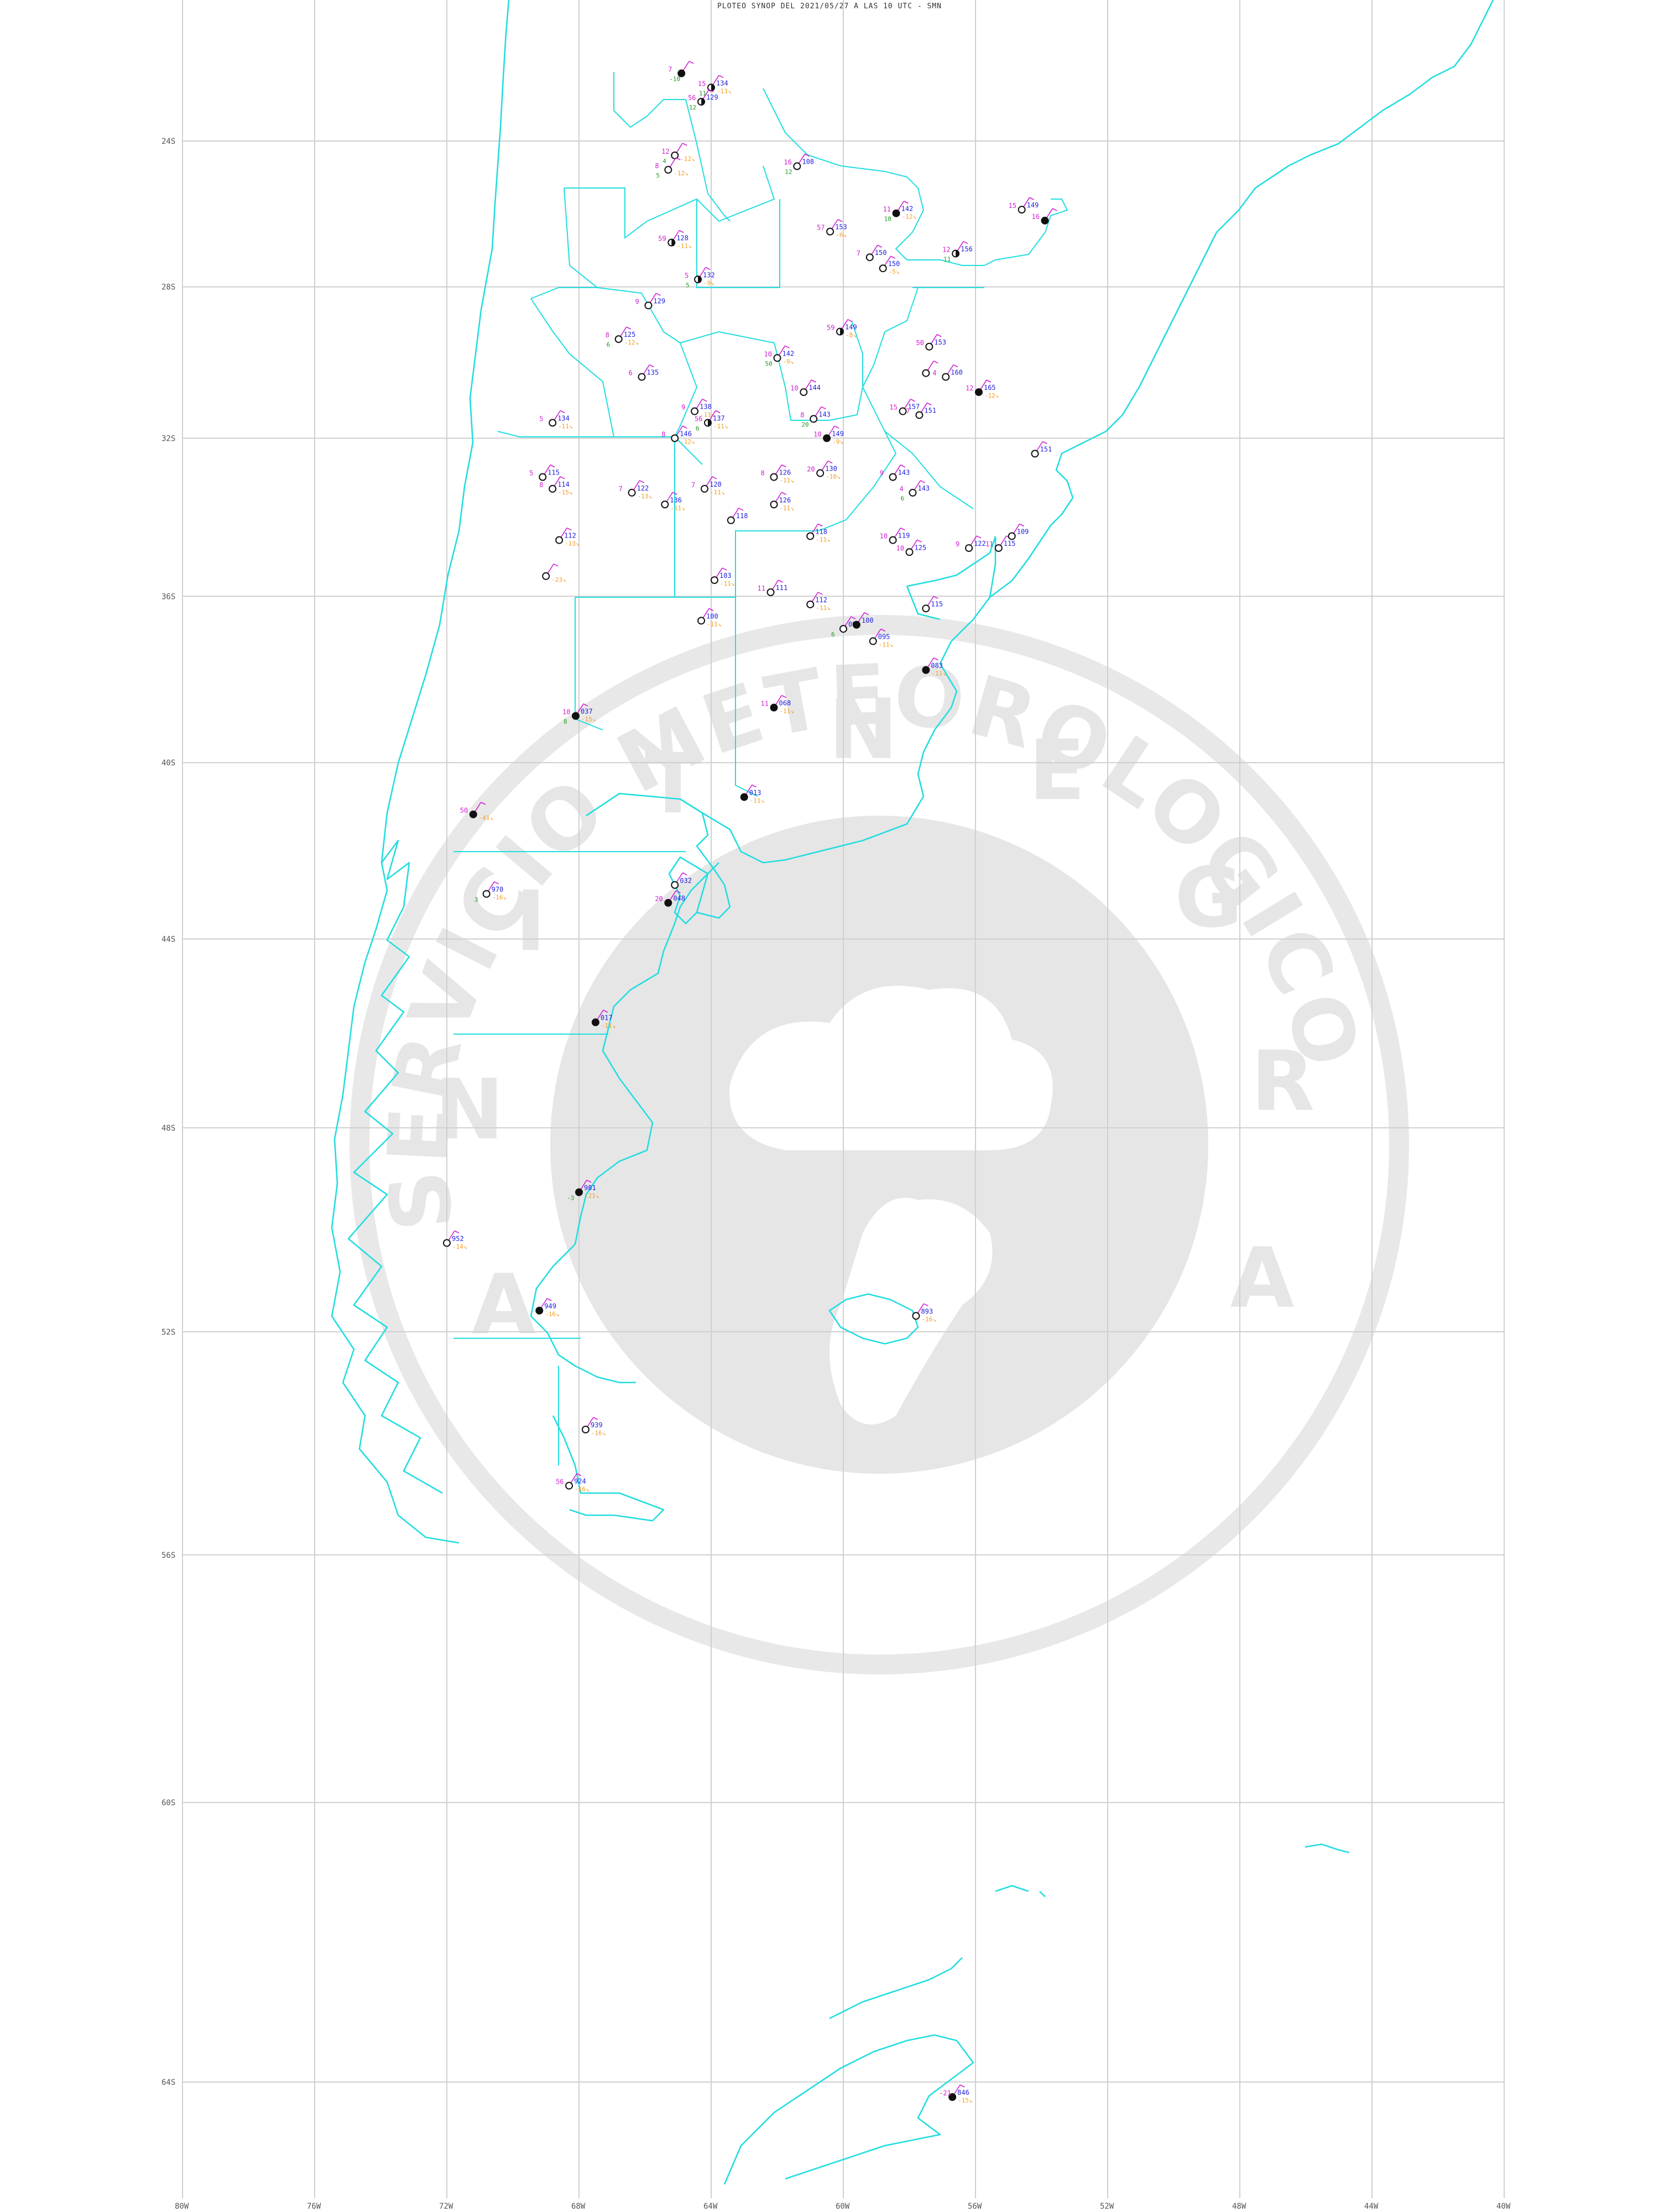 The image size is (1659, 2212). Describe the element at coordinates (975, 2206) in the screenshot. I see `lon-label: 56W` at that location.